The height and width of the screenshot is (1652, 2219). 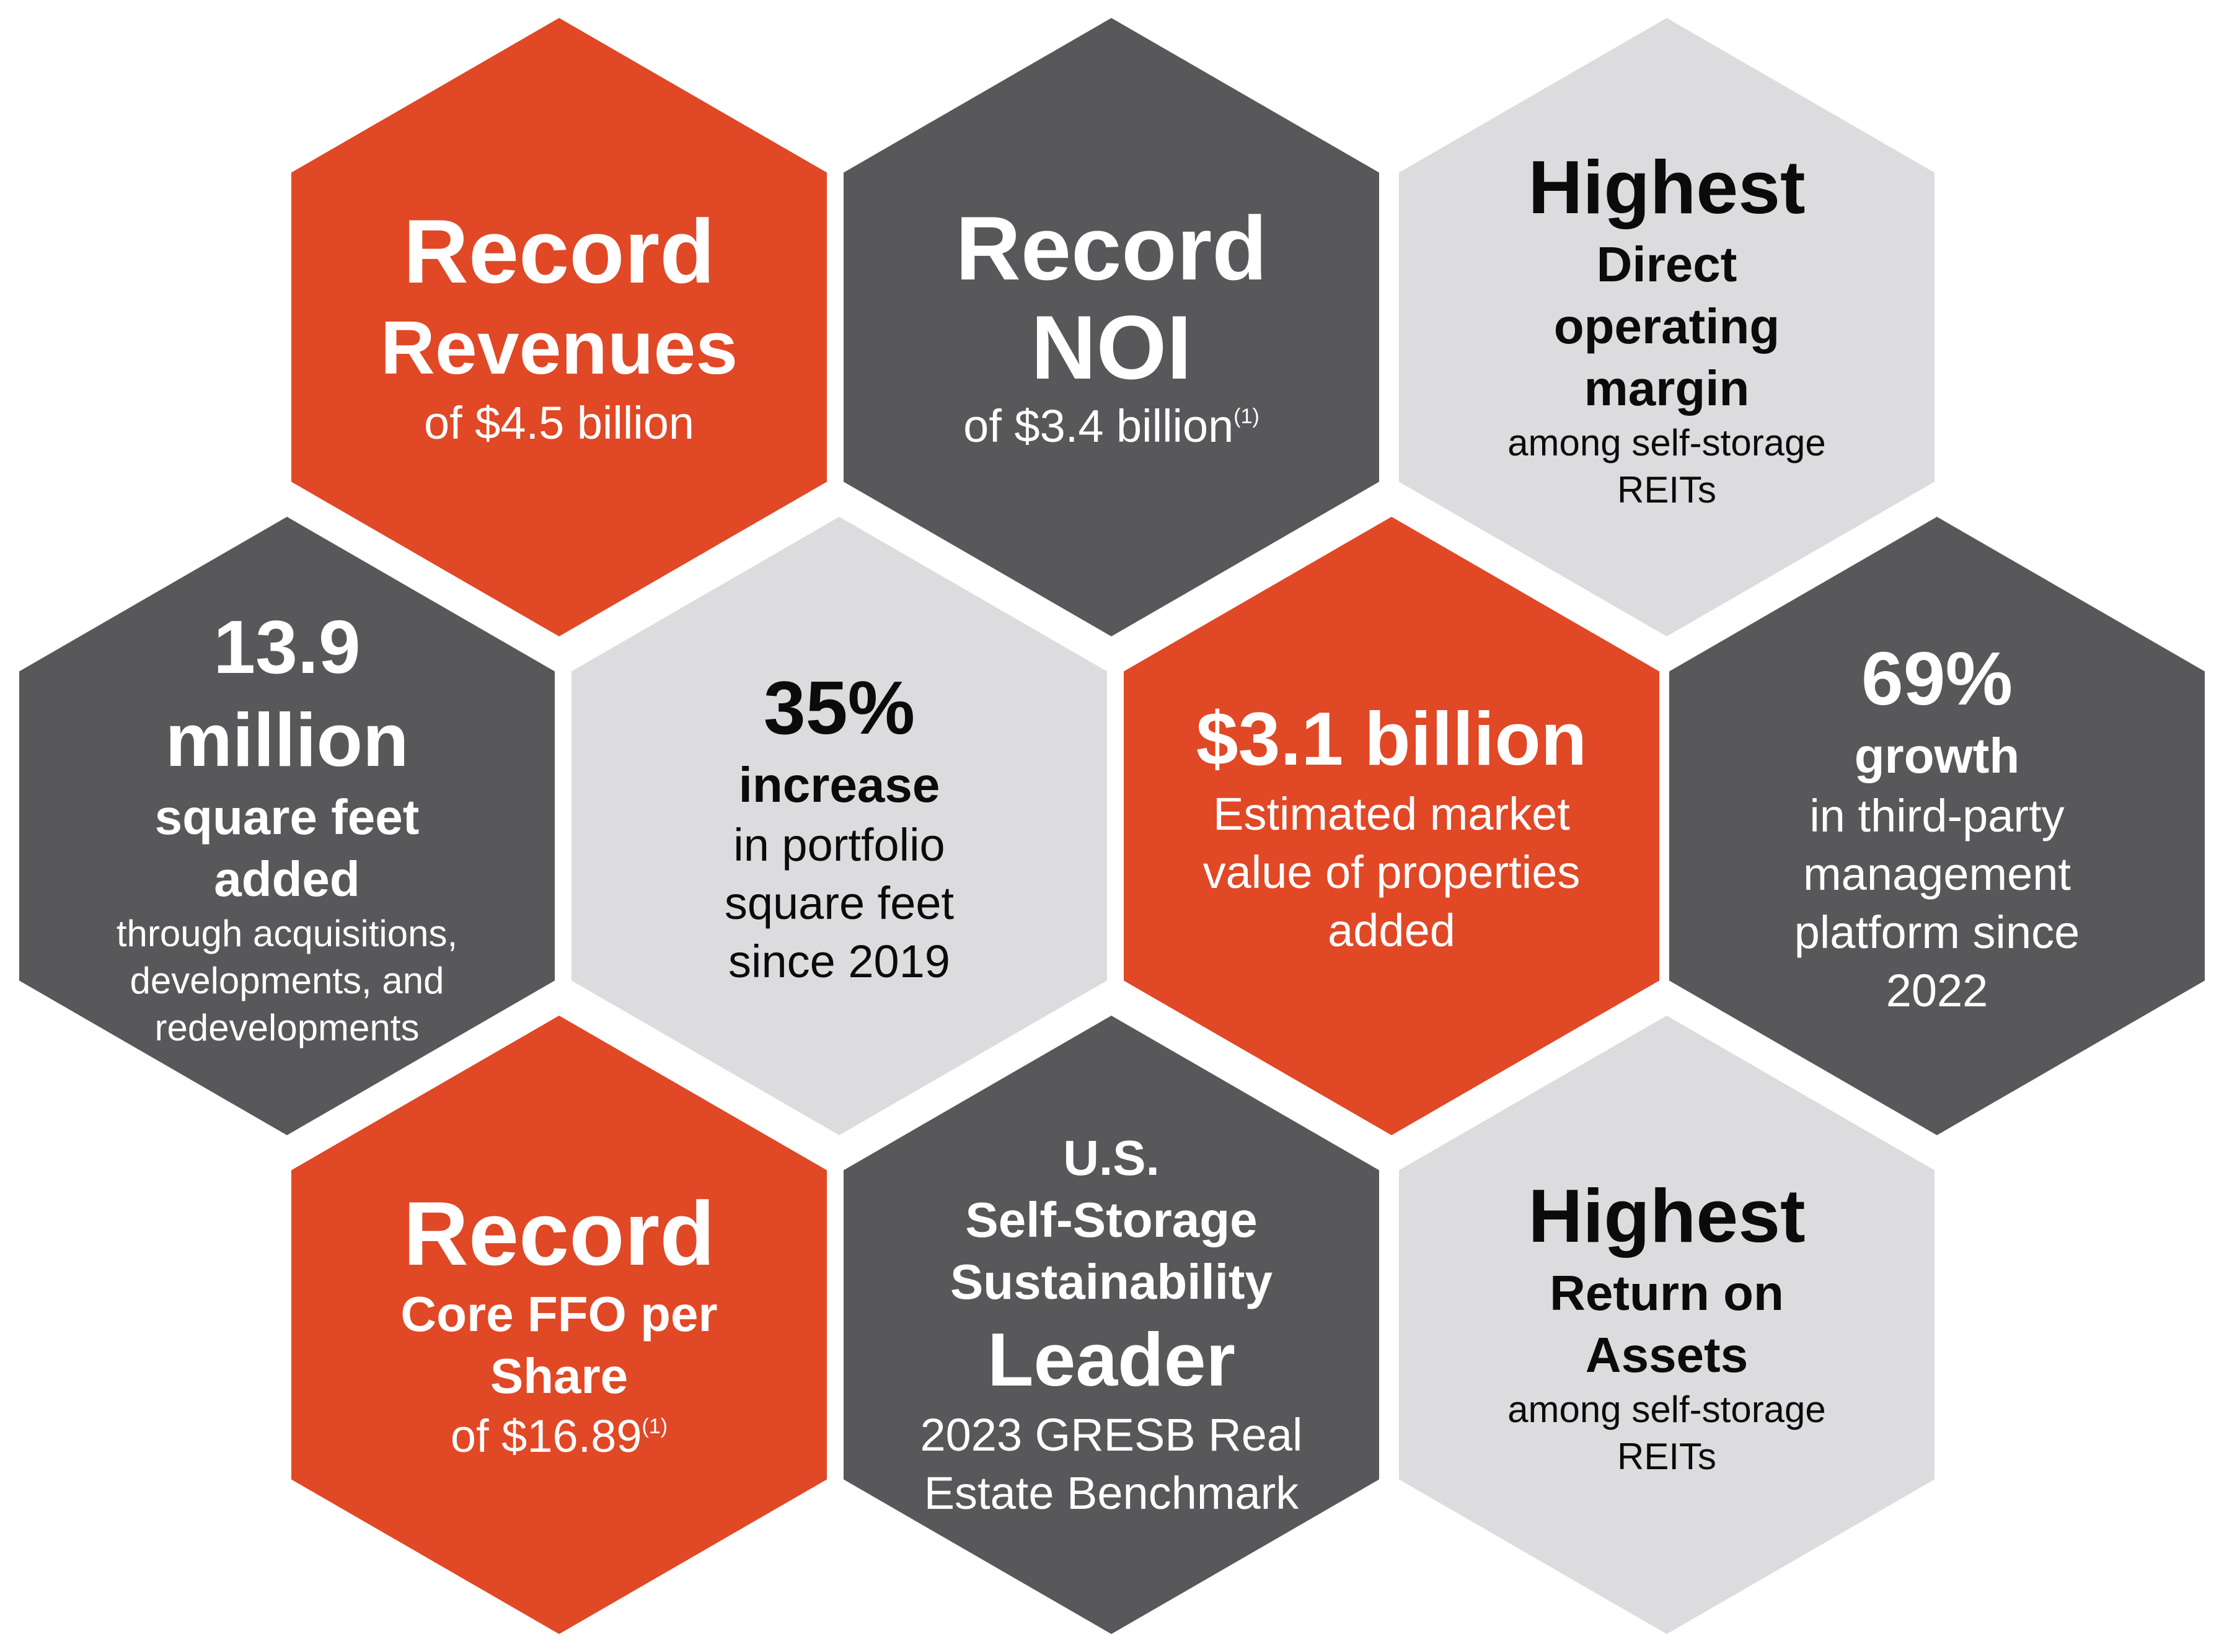 I want to click on hexagon-text-line: Self-Storage, so click(x=1111, y=1220).